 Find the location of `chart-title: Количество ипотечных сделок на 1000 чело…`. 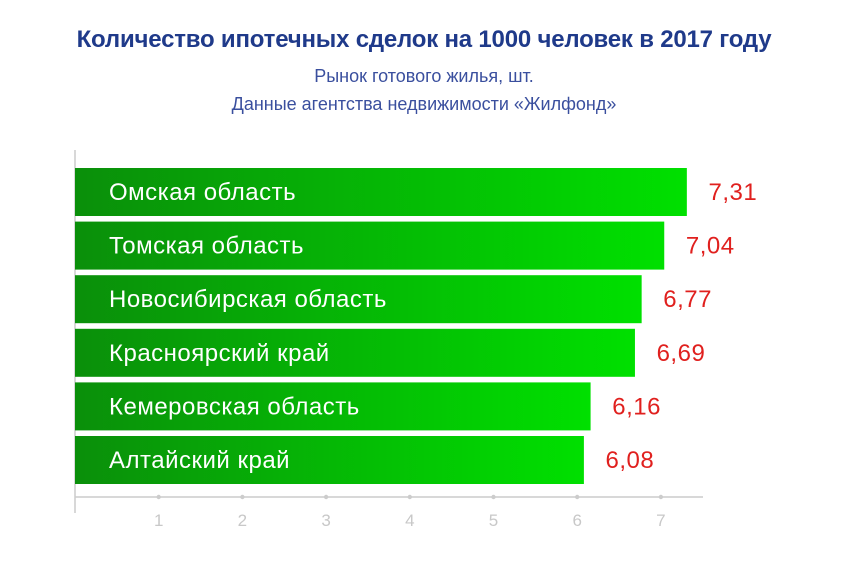

chart-title: Количество ипотечных сделок на 1000 чело… is located at coordinates (424, 39).